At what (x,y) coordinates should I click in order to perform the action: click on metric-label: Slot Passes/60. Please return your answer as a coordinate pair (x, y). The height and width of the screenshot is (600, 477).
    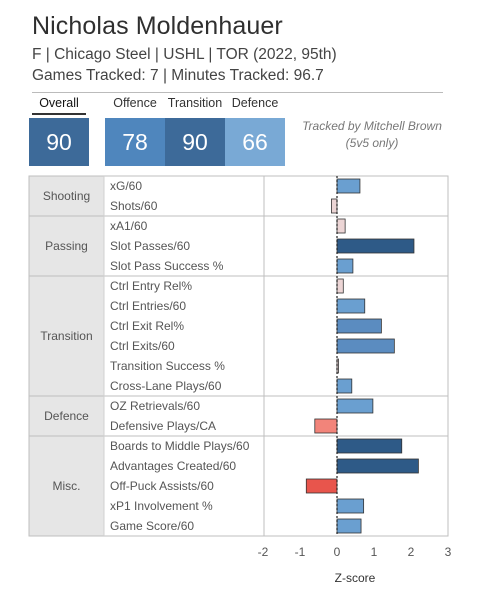
    Looking at the image, I should click on (150, 246).